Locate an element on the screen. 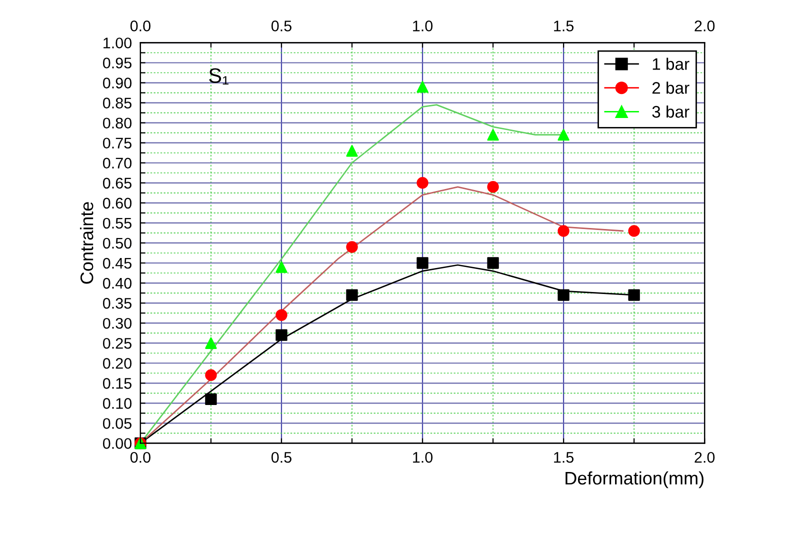 This screenshot has height=534, width=789. y-axis-title: Contrainte is located at coordinates (87, 243).